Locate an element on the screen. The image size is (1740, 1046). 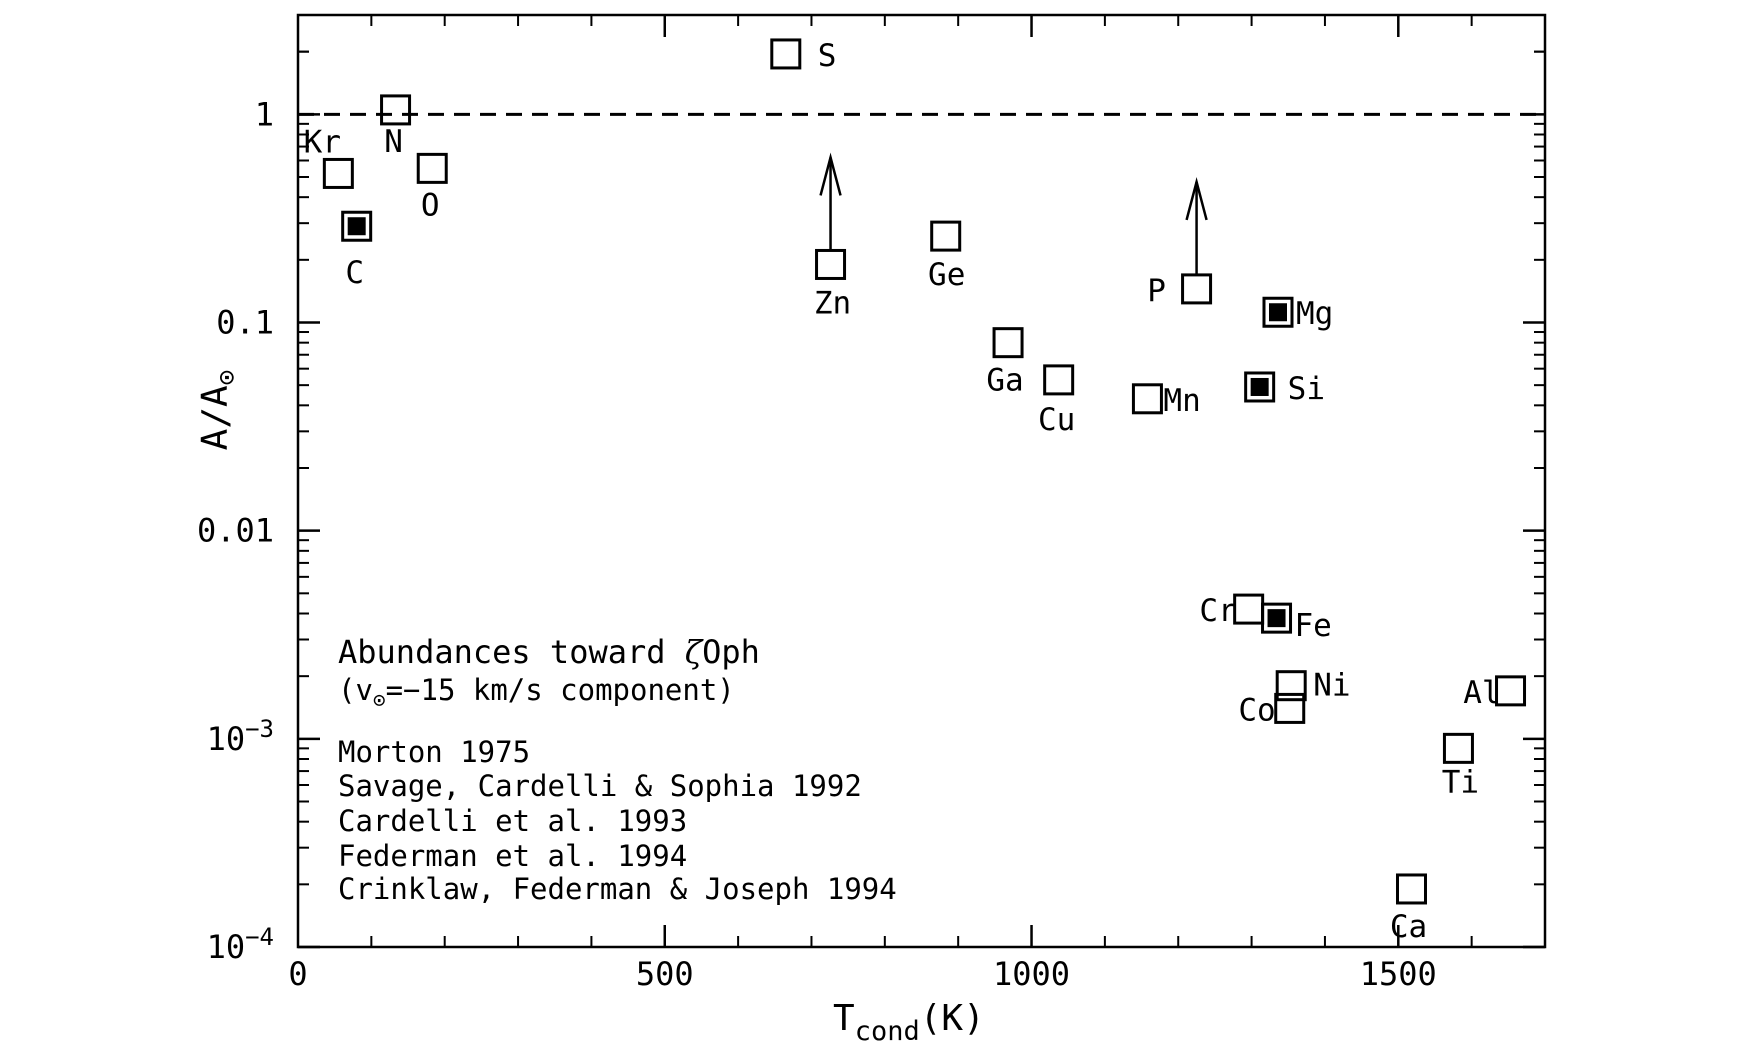
element-label-ni: Ni is located at coordinates (1331, 686).